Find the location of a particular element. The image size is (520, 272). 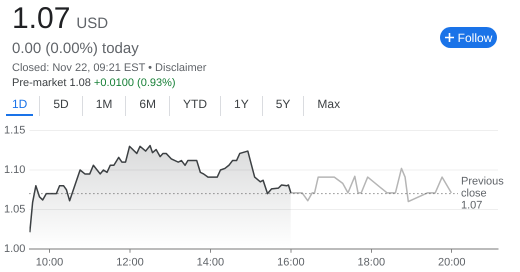

chart-subtitle: 0.00 (0.00%) today is located at coordinates (75, 48).